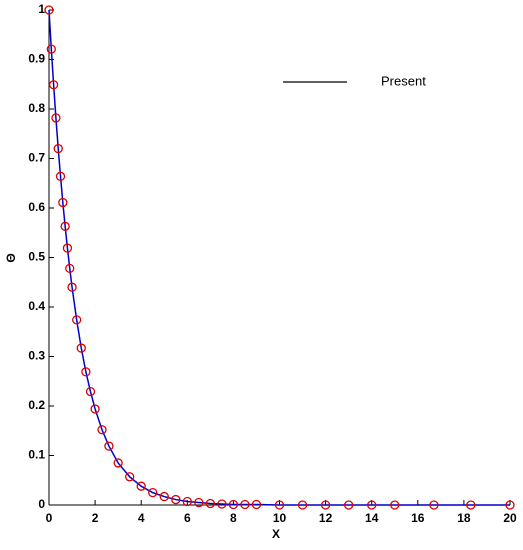  Describe the element at coordinates (36, 108) in the screenshot. I see `y-tick-label: 0.8` at that location.